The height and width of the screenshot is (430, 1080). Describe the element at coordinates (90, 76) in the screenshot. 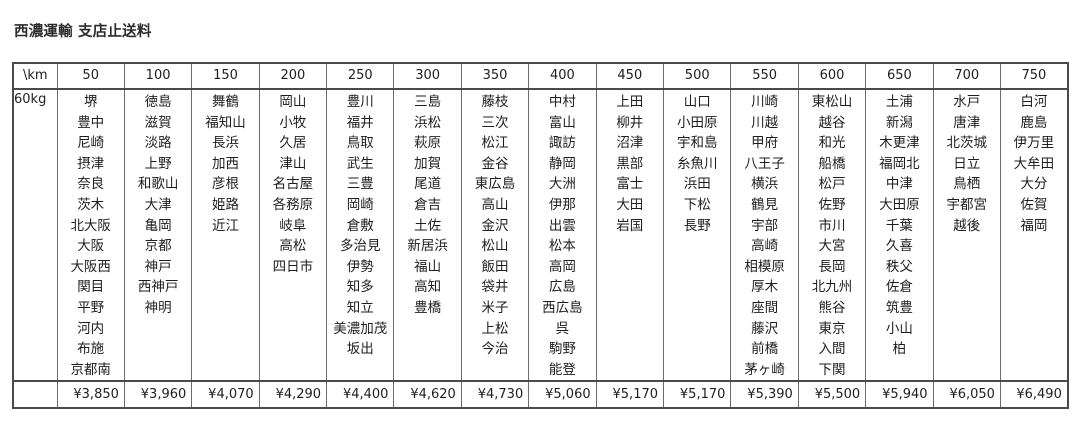

I see `distance-header-50: 50` at that location.